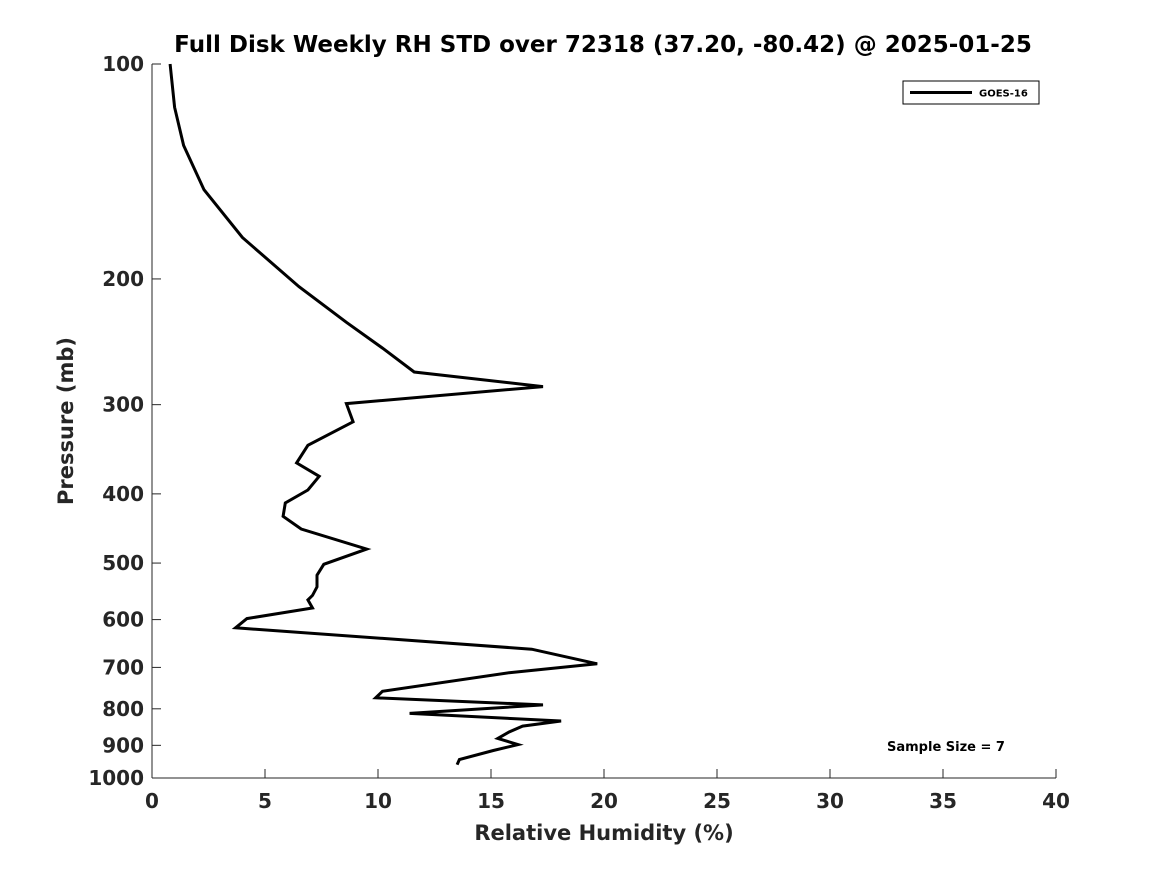 The image size is (1167, 875). Describe the element at coordinates (123, 494) in the screenshot. I see `y-tick-label: 400` at that location.